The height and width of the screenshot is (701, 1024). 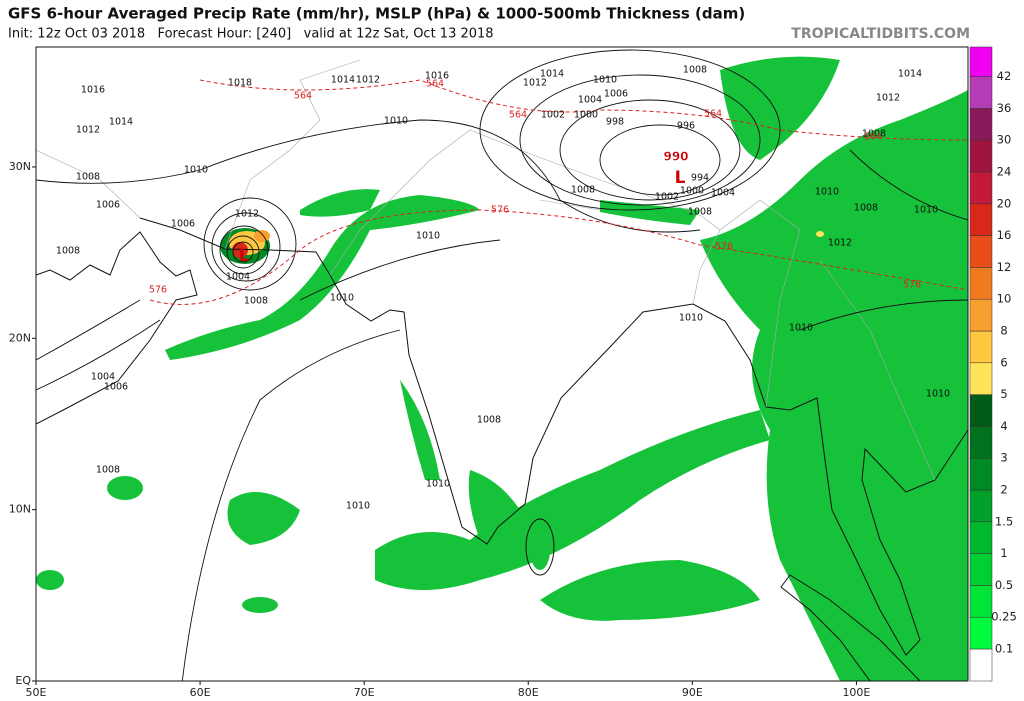 What do you see at coordinates (20, 166) in the screenshot?
I see `y-tick-label: 30N` at bounding box center [20, 166].